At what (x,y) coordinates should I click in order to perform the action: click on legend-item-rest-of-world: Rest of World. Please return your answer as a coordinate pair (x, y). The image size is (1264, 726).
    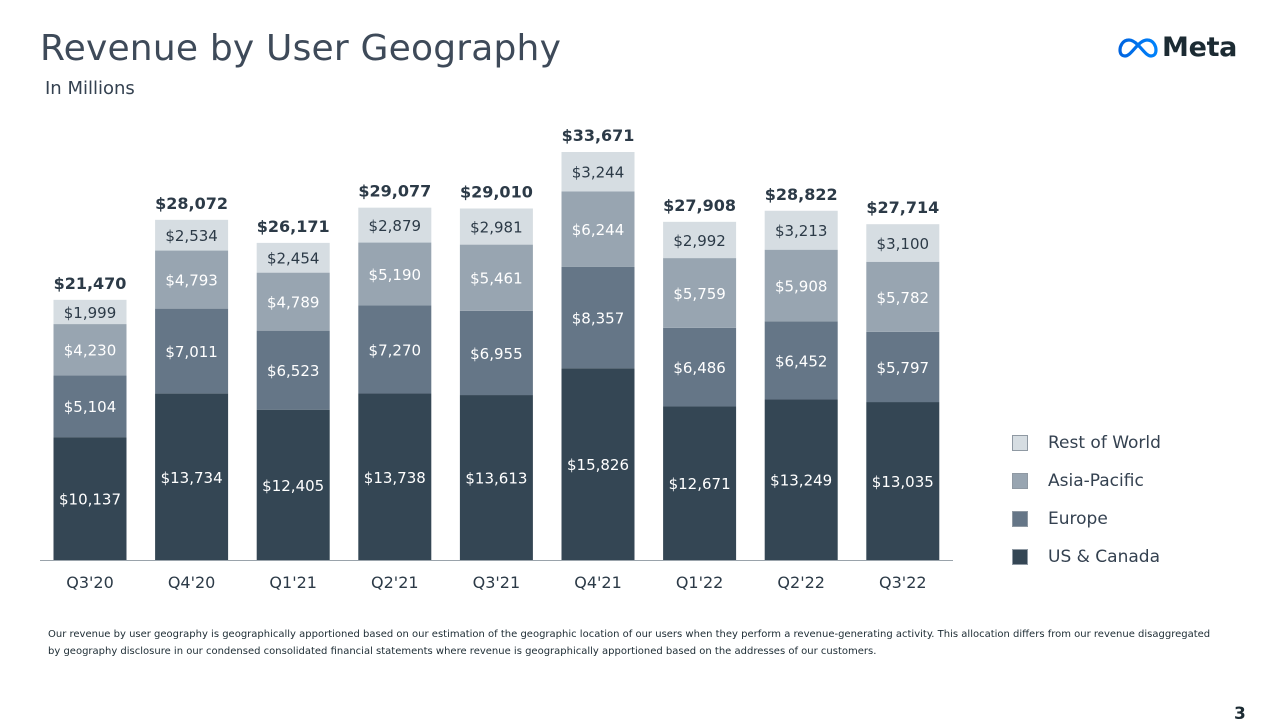
    Looking at the image, I should click on (1086, 443).